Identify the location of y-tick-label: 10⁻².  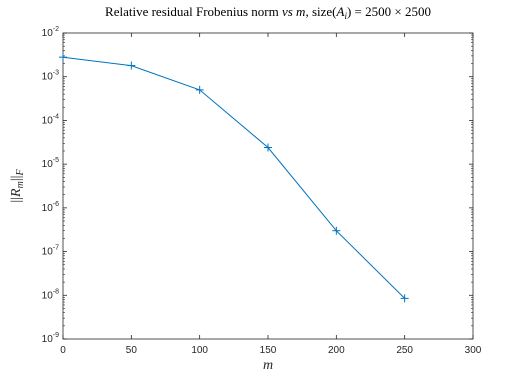
(50, 32).